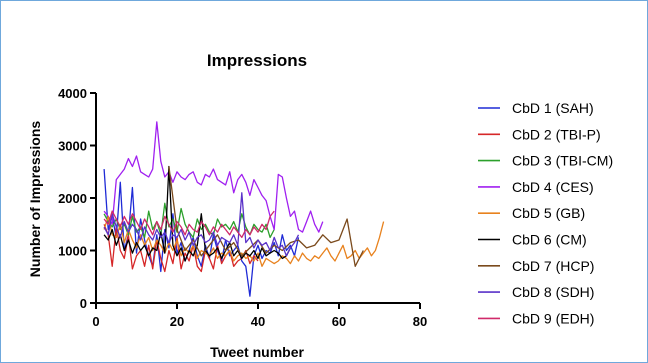 Image resolution: width=648 pixels, height=363 pixels. I want to click on legend-entry-4: CbD 4 (CES), so click(536, 187).